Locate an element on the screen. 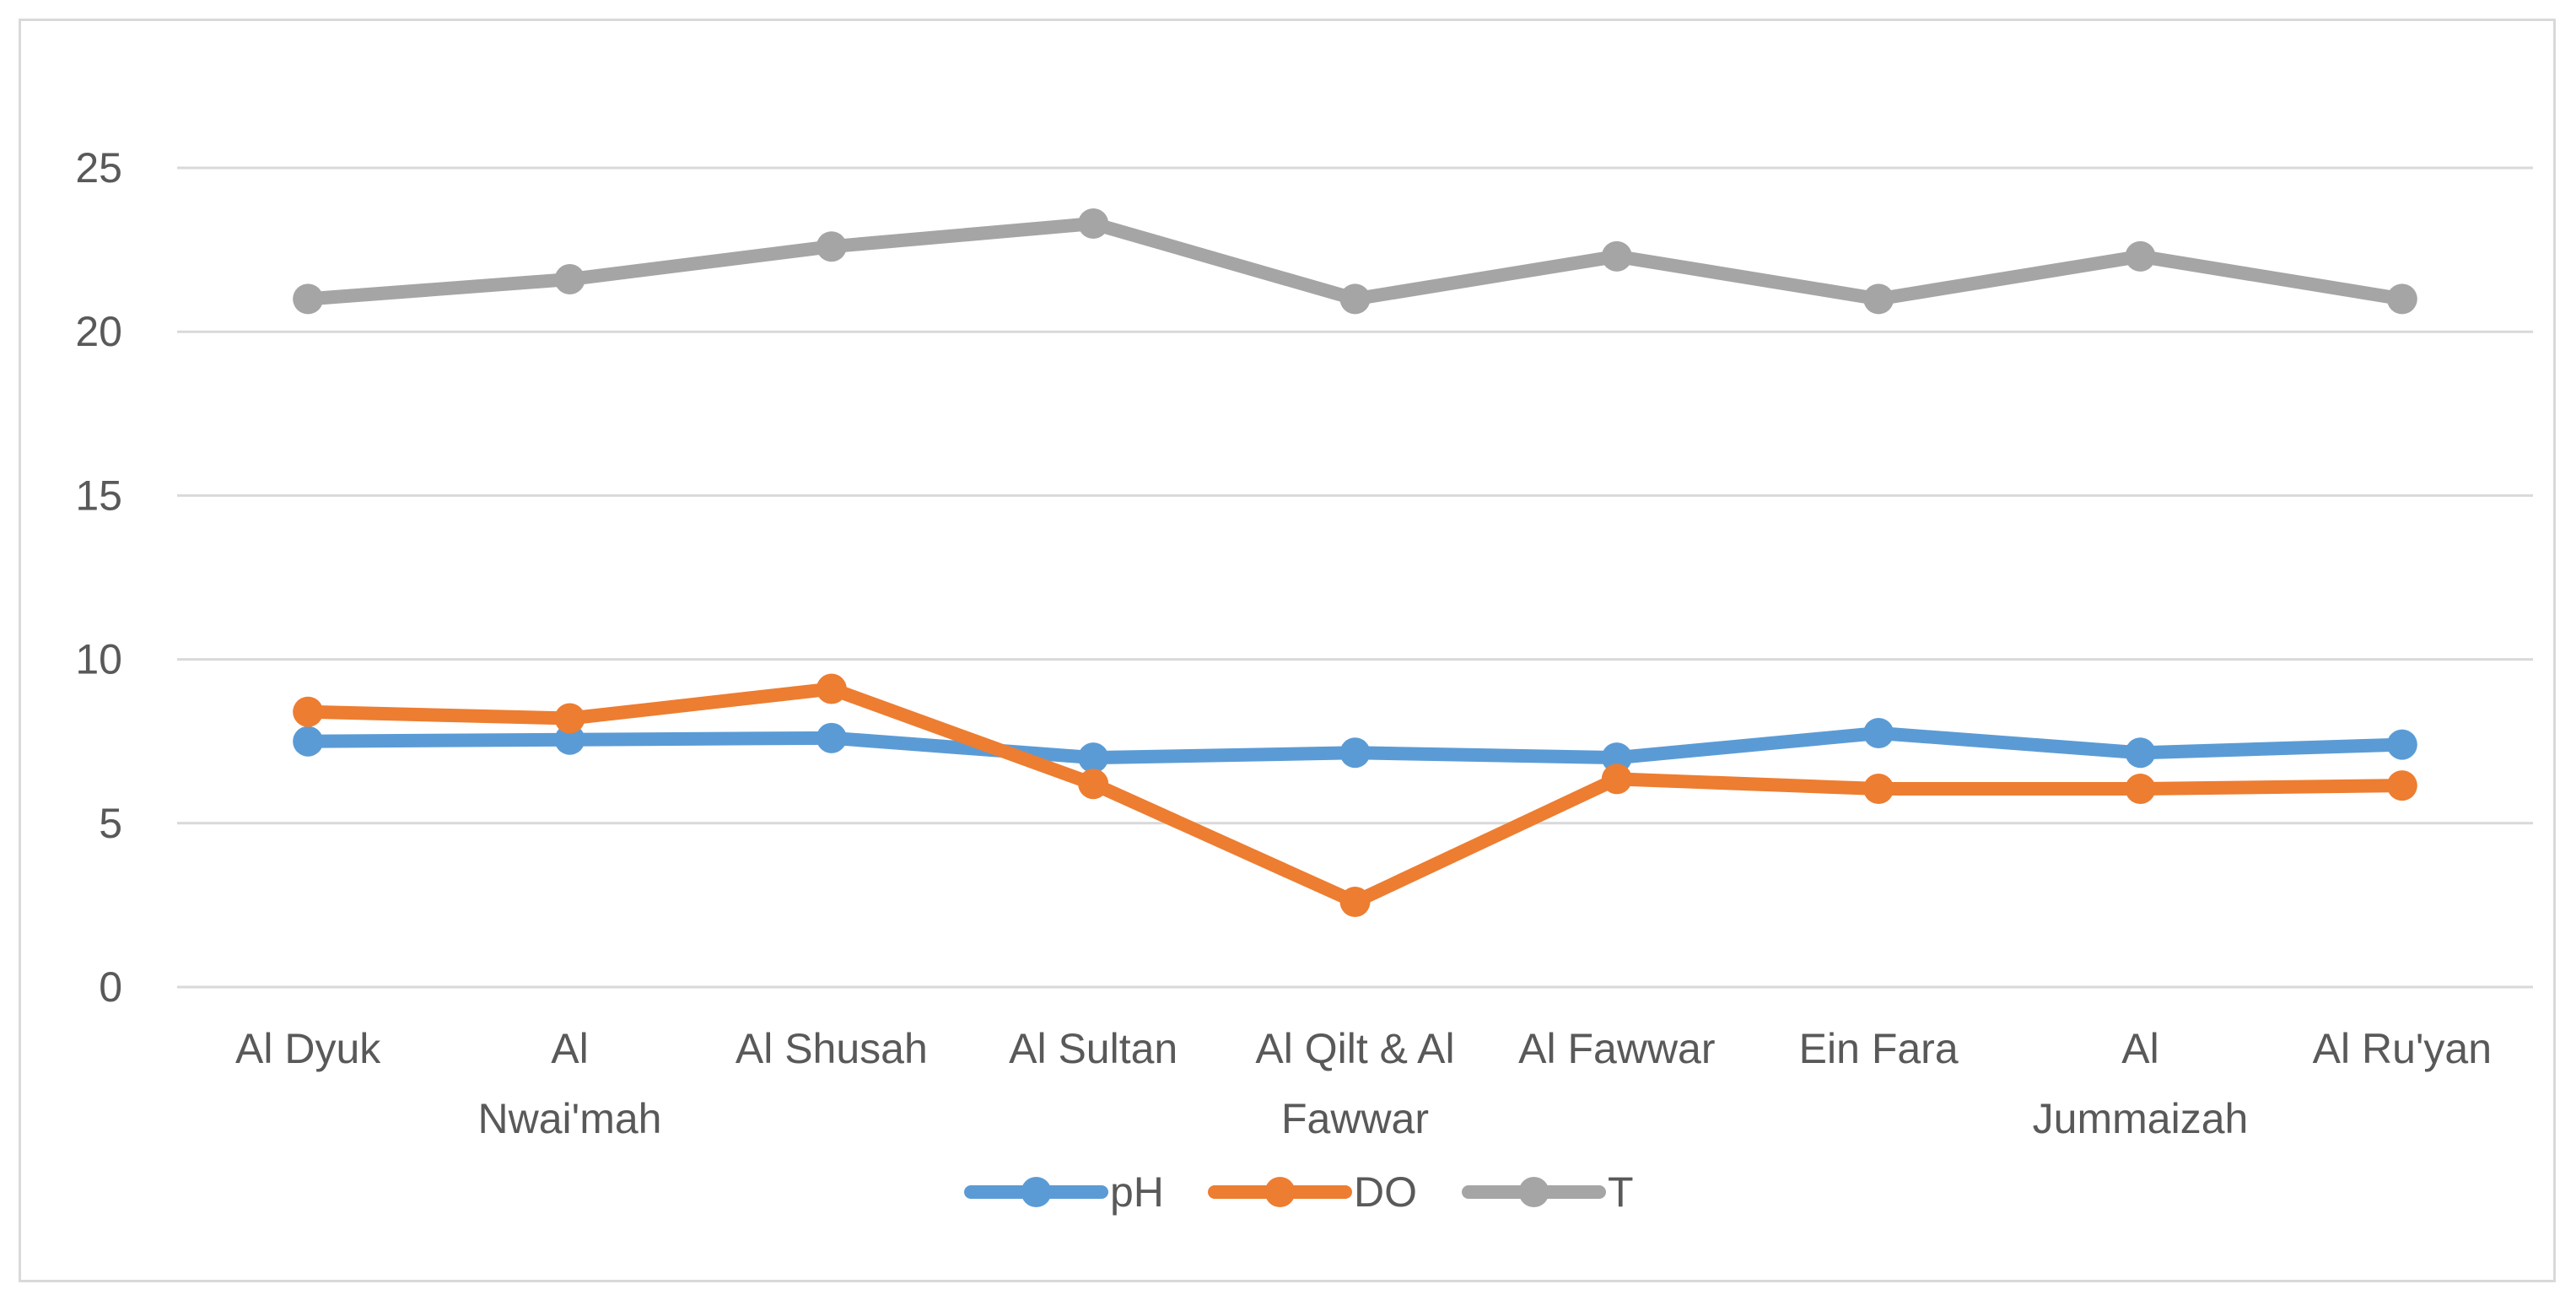  x-tick-label: Ein Fara is located at coordinates (1879, 1048).